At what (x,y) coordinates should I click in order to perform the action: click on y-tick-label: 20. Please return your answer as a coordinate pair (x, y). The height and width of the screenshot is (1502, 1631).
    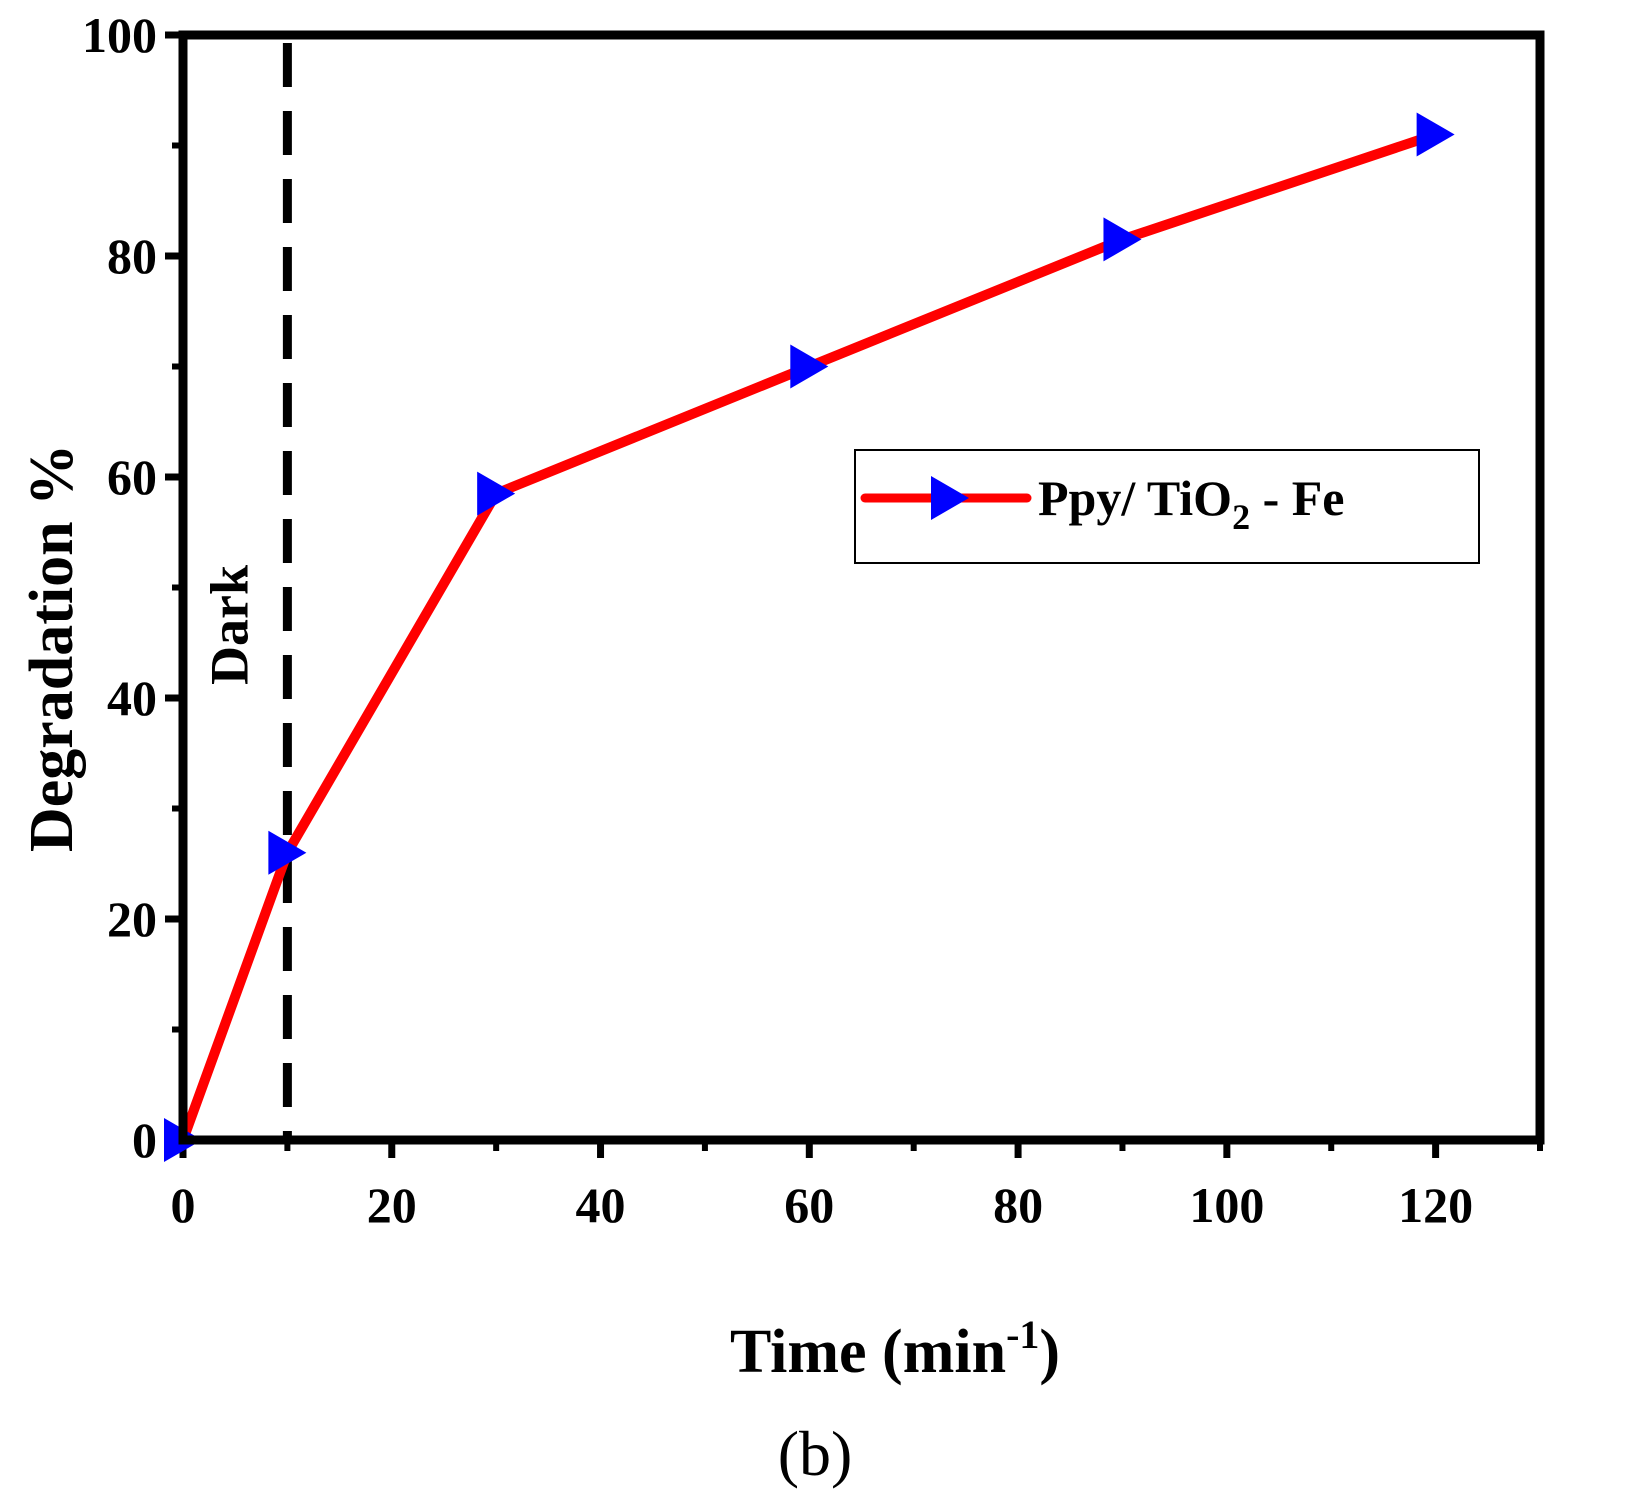
    Looking at the image, I should click on (132, 919).